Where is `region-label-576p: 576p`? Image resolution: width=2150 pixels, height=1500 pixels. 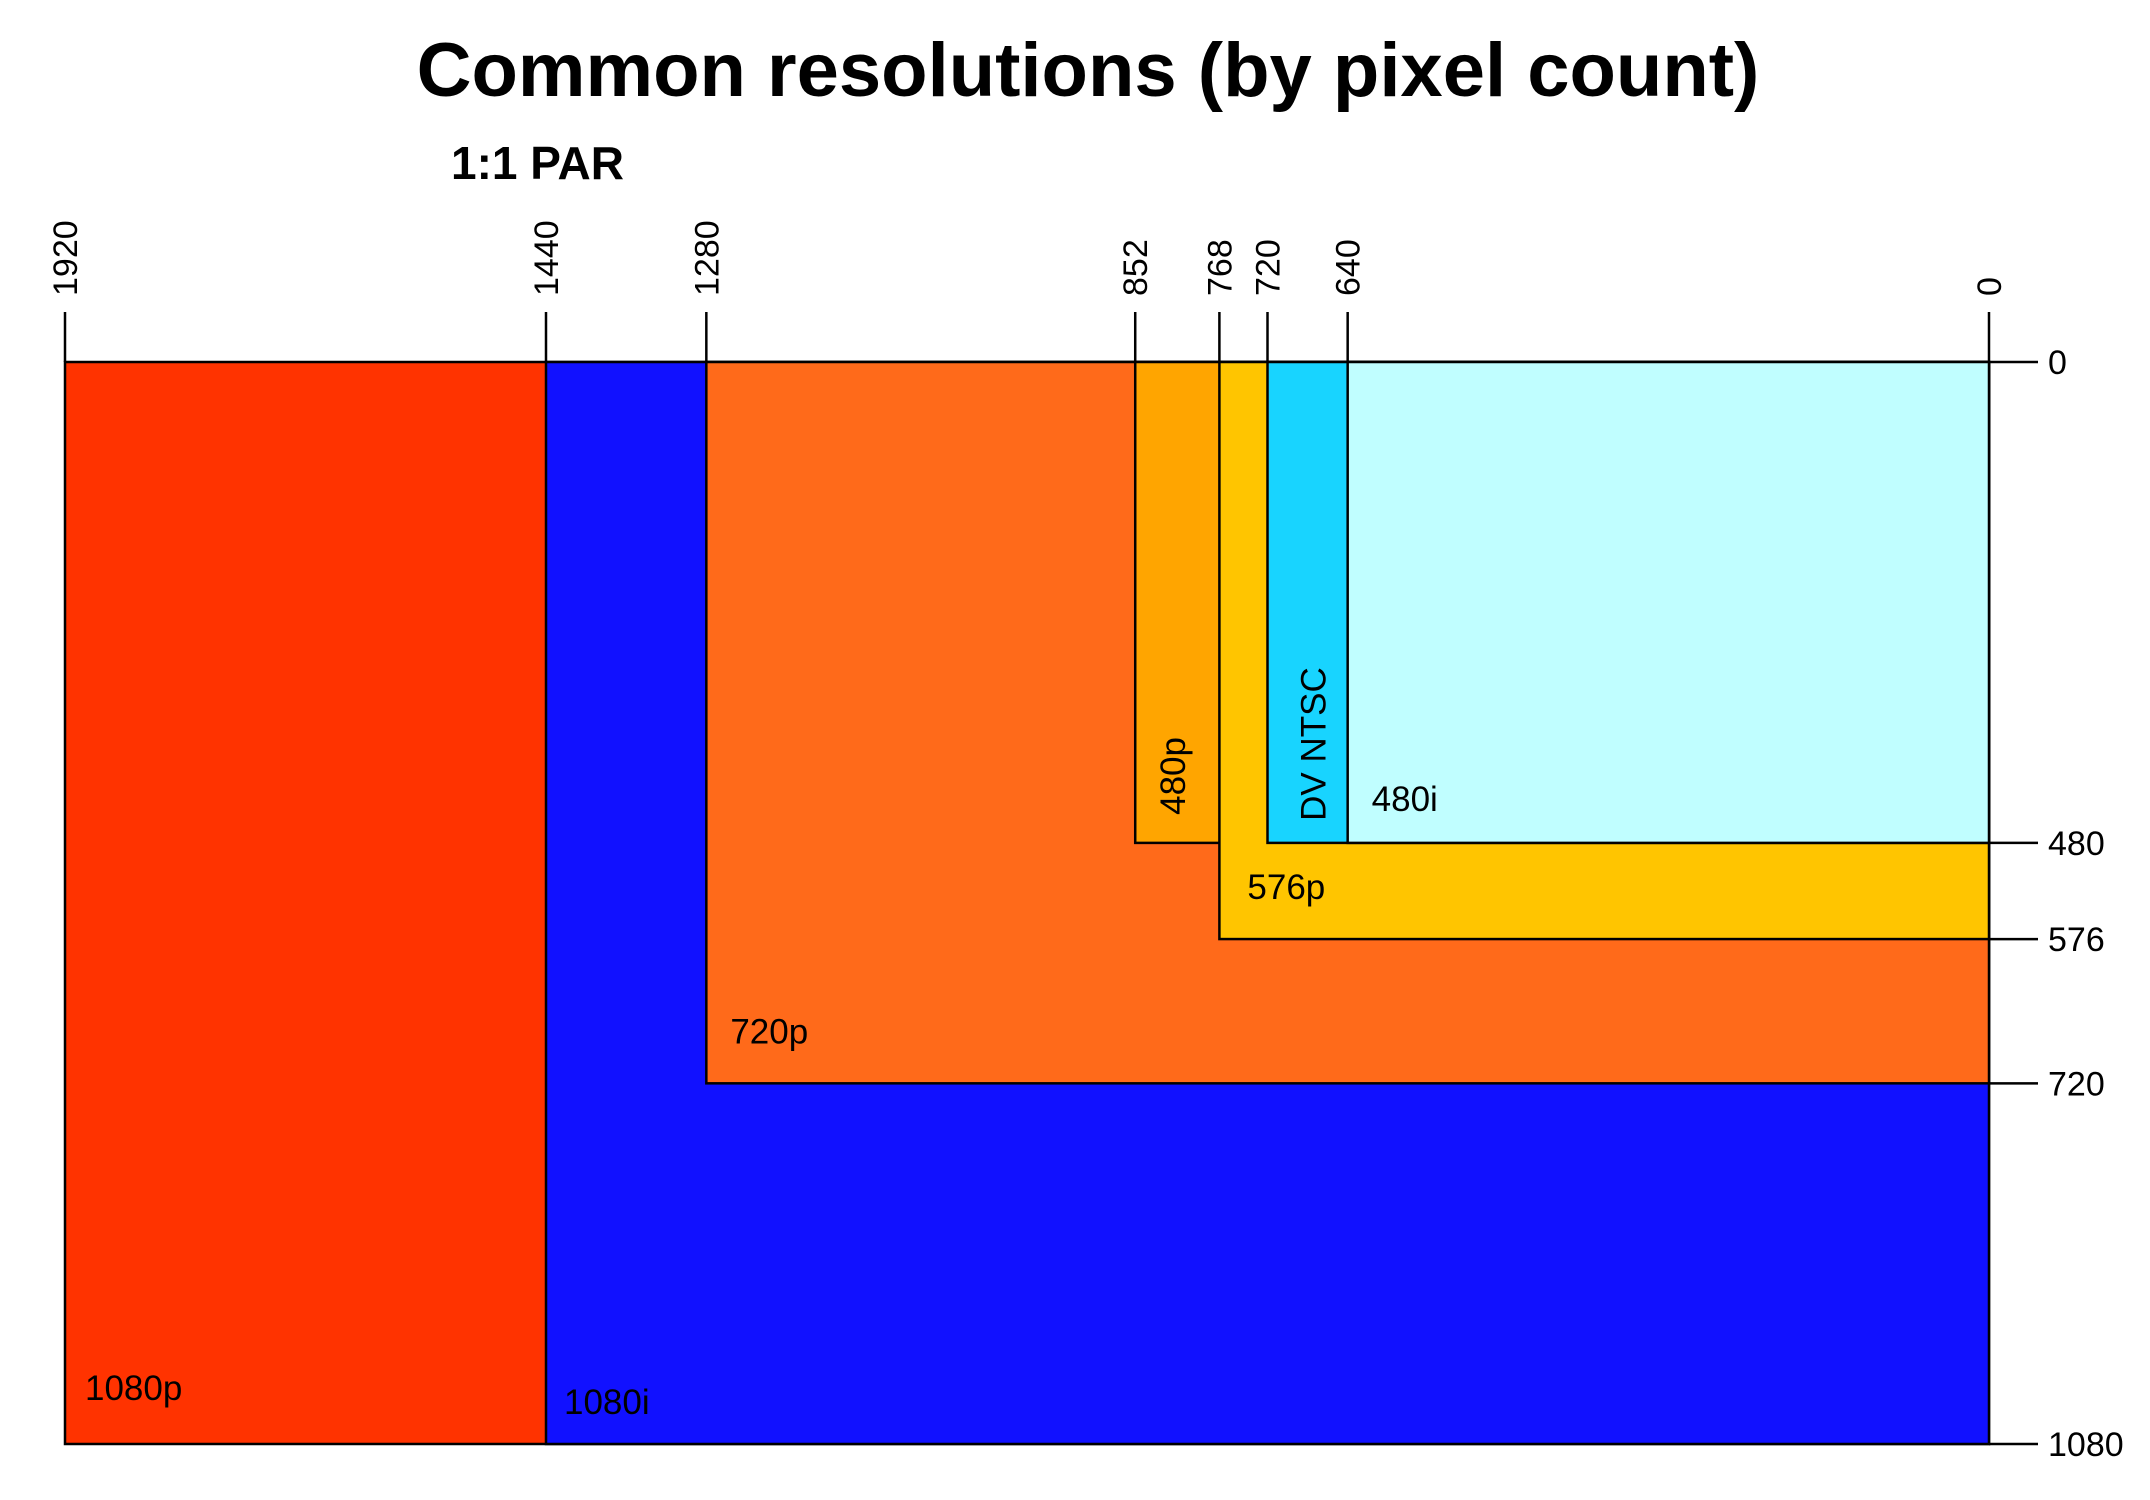
region-label-576p: 576p is located at coordinates (1286, 887).